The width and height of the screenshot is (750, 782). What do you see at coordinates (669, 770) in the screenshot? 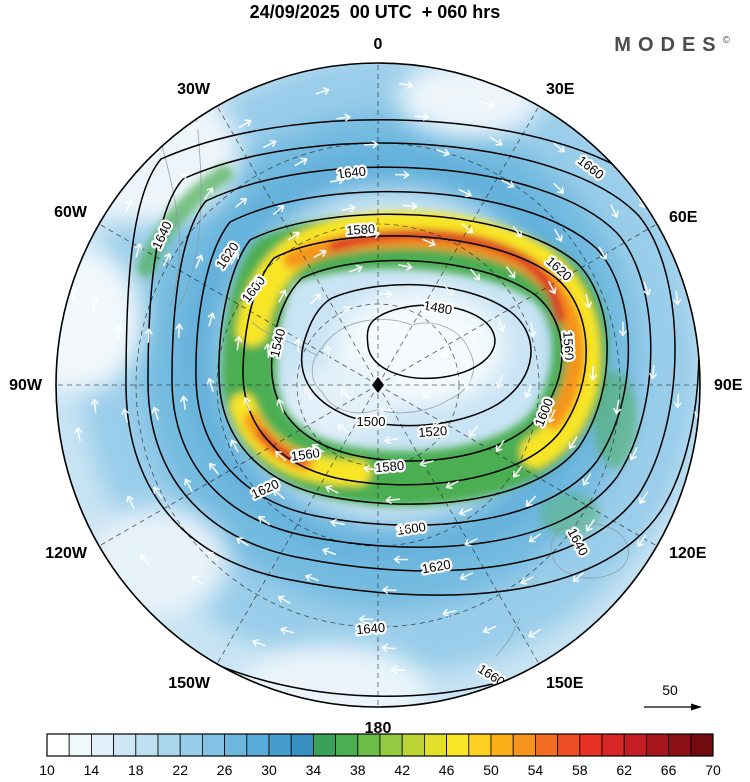
I see `colorbar-tick: 66` at bounding box center [669, 770].